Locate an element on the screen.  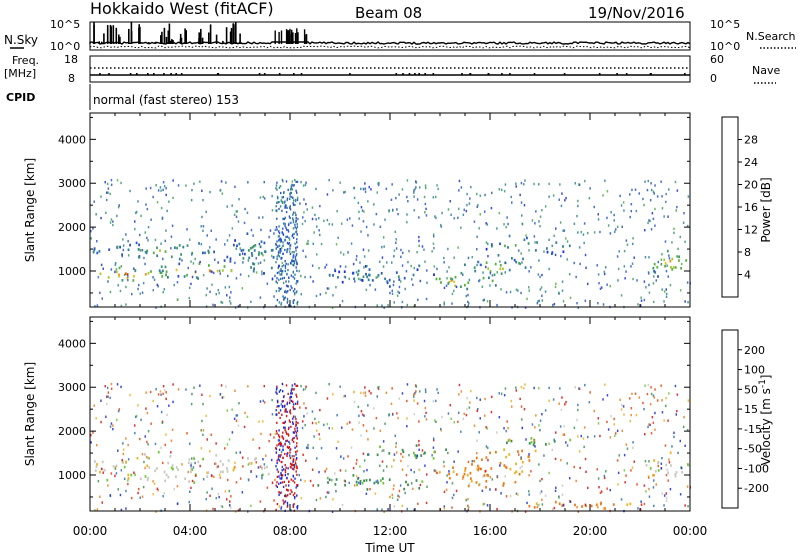
x-tick-labels: 00:00 04:00 08:00 12:00 16:00 20:00 00:00 is located at coordinates (390, 531).